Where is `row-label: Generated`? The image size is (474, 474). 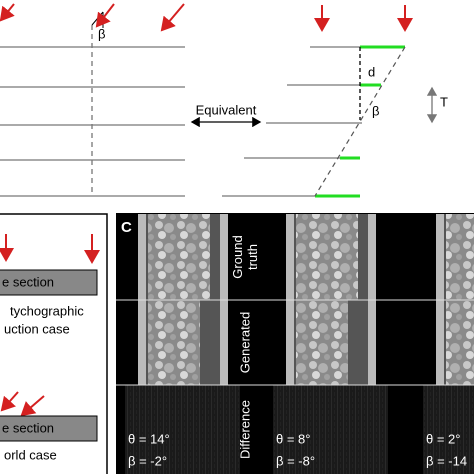
row-label: Generated is located at coordinates (244, 342).